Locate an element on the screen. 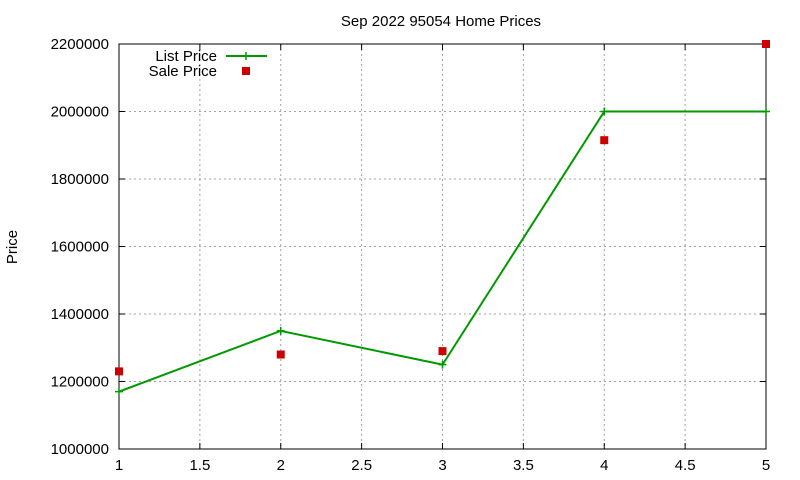 This screenshot has height=480, width=800. x-tick-label: 2.5 is located at coordinates (361, 465).